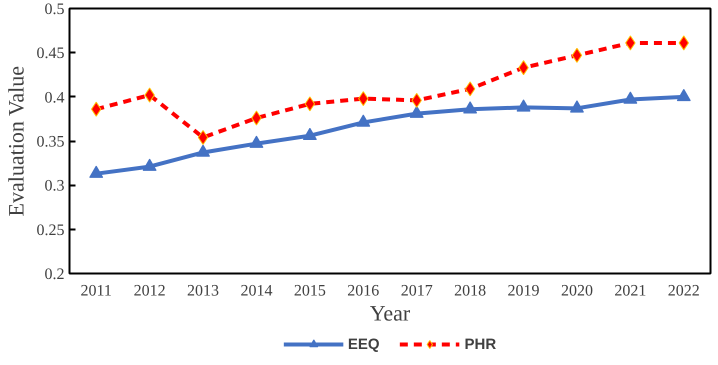  Describe the element at coordinates (630, 291) in the screenshot. I see `x-tick-label: 2021` at that location.